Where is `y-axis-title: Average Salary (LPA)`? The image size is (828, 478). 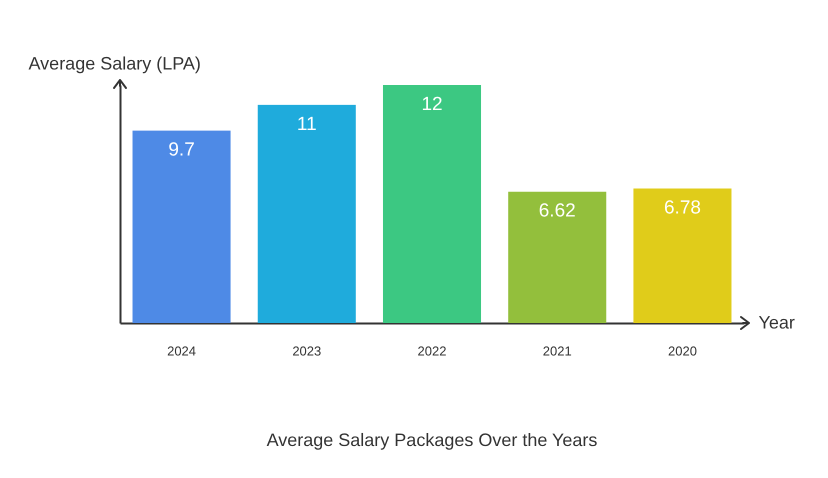 y-axis-title: Average Salary (LPA) is located at coordinates (114, 64).